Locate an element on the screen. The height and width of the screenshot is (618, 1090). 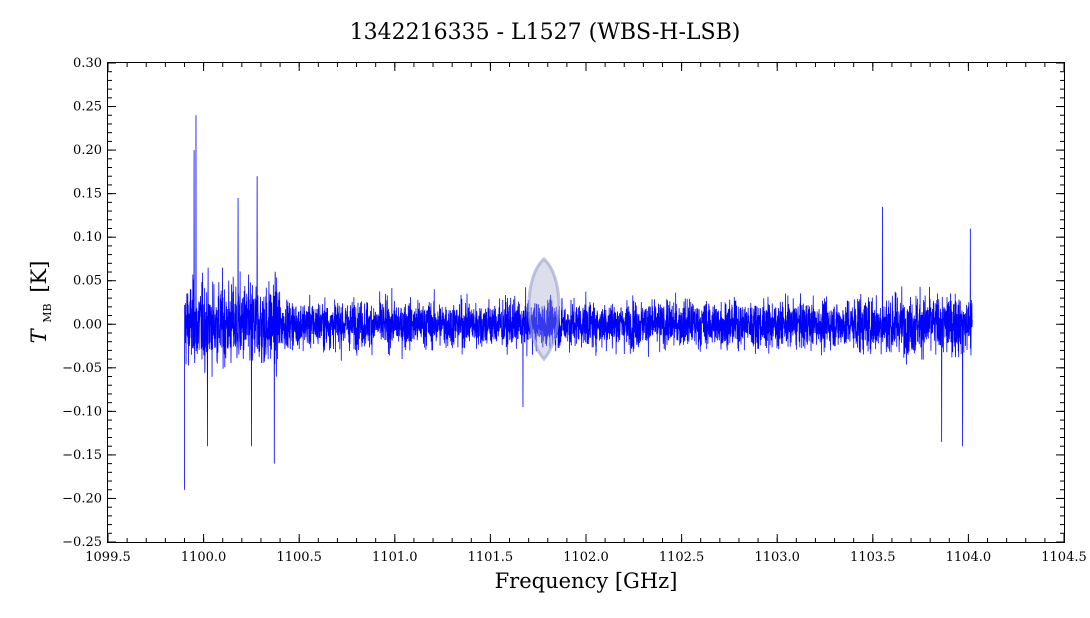
y-axis-label-main: T is located at coordinates (39, 335).